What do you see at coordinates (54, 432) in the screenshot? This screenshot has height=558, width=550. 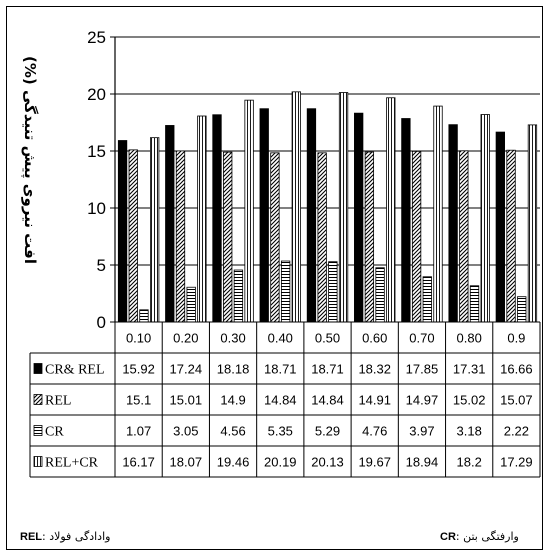 I see `legend-label: CR` at bounding box center [54, 432].